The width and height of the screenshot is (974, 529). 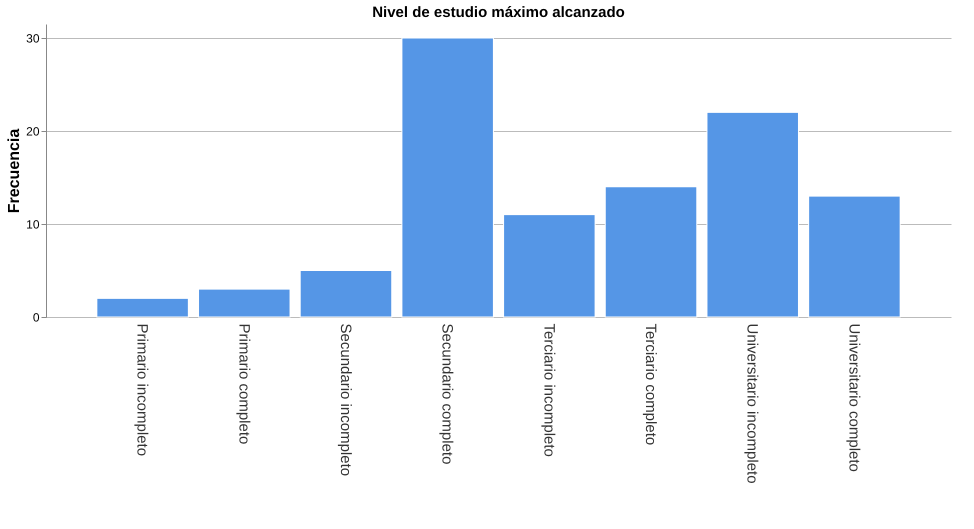 I want to click on chart-title: Nivel de estudio máximo alcanzado, so click(x=498, y=12).